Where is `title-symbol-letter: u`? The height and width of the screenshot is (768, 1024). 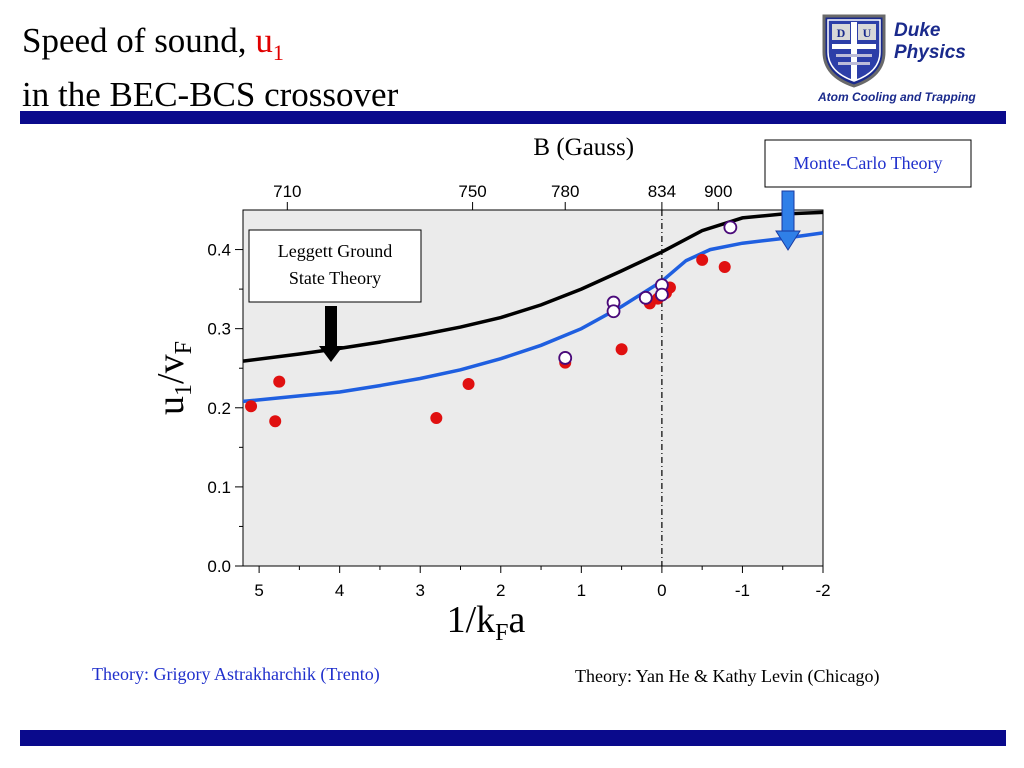
title-symbol-letter: u is located at coordinates (264, 40).